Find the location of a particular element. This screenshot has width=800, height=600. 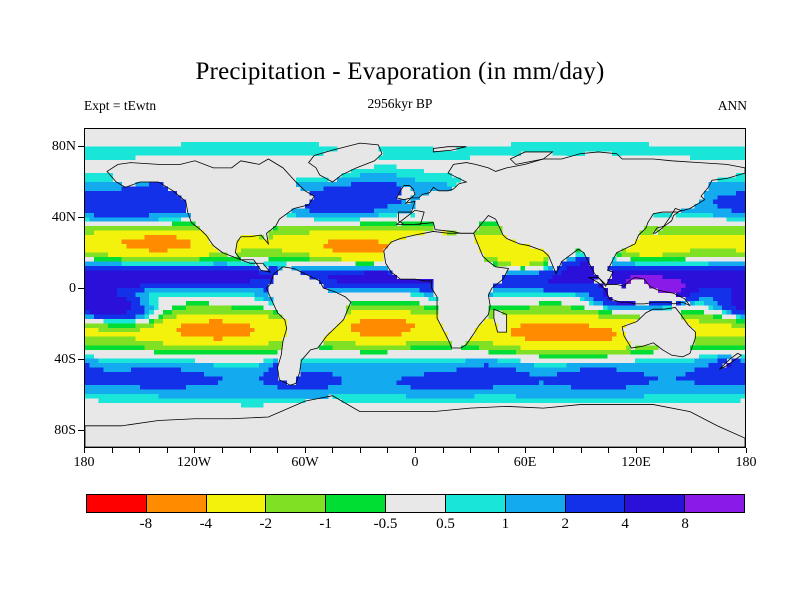

page-title: Precipitation - Evaporation (in mm/day) is located at coordinates (400, 71).